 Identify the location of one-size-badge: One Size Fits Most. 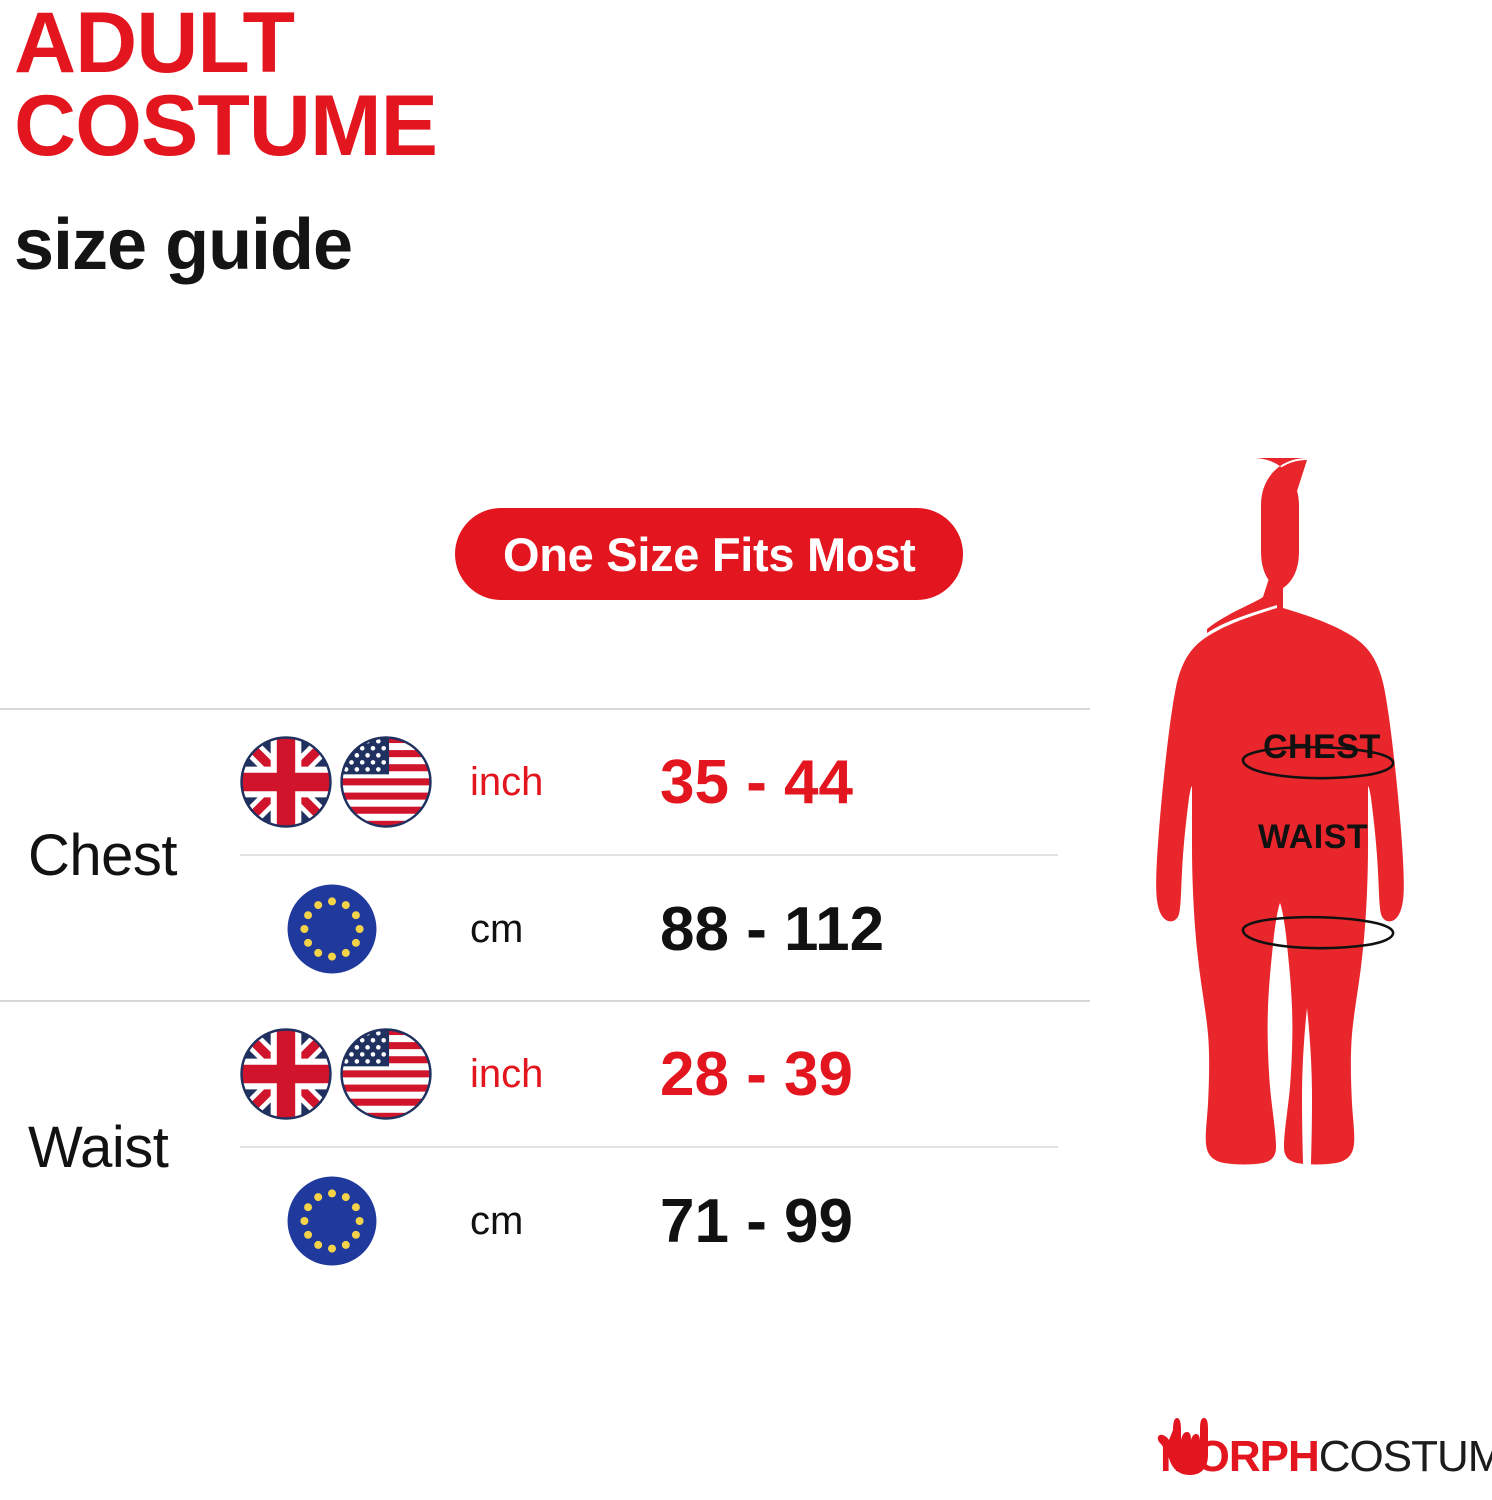
(709, 554).